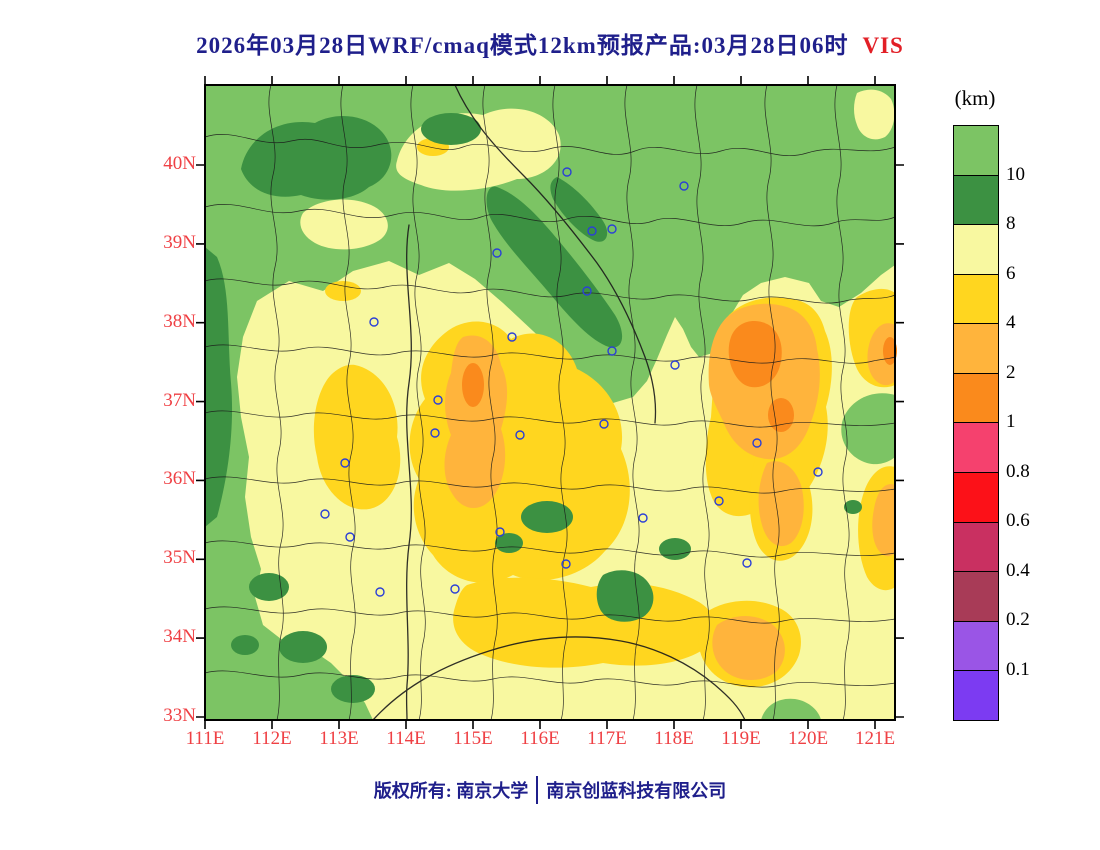  I want to click on legend-tick-label: 0.6, so click(1018, 520).